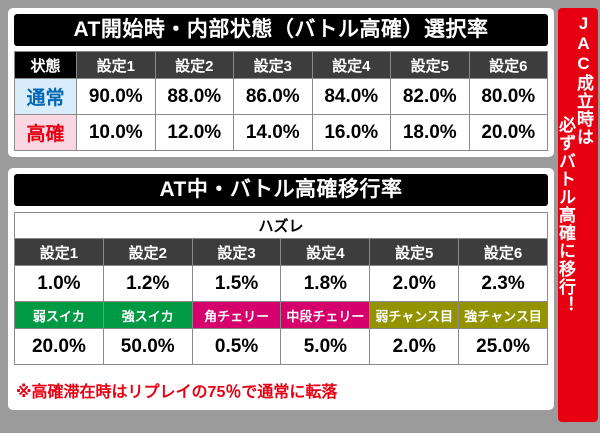  What do you see at coordinates (273, 132) in the screenshot?
I see `value-cell: 14.0%` at bounding box center [273, 132].